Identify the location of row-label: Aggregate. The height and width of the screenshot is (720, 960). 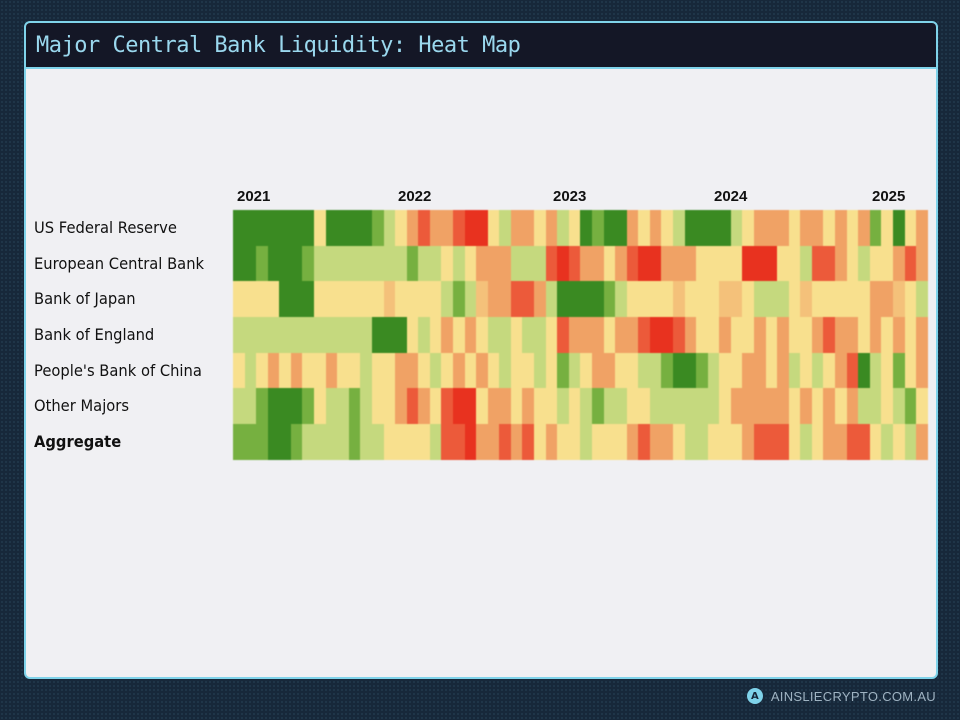
(78, 442).